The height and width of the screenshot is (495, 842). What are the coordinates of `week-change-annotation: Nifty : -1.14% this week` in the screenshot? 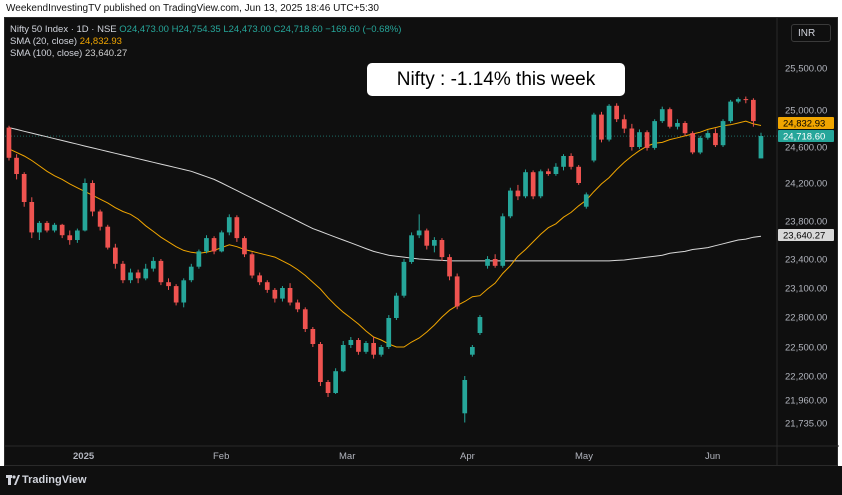 It's located at (496, 79).